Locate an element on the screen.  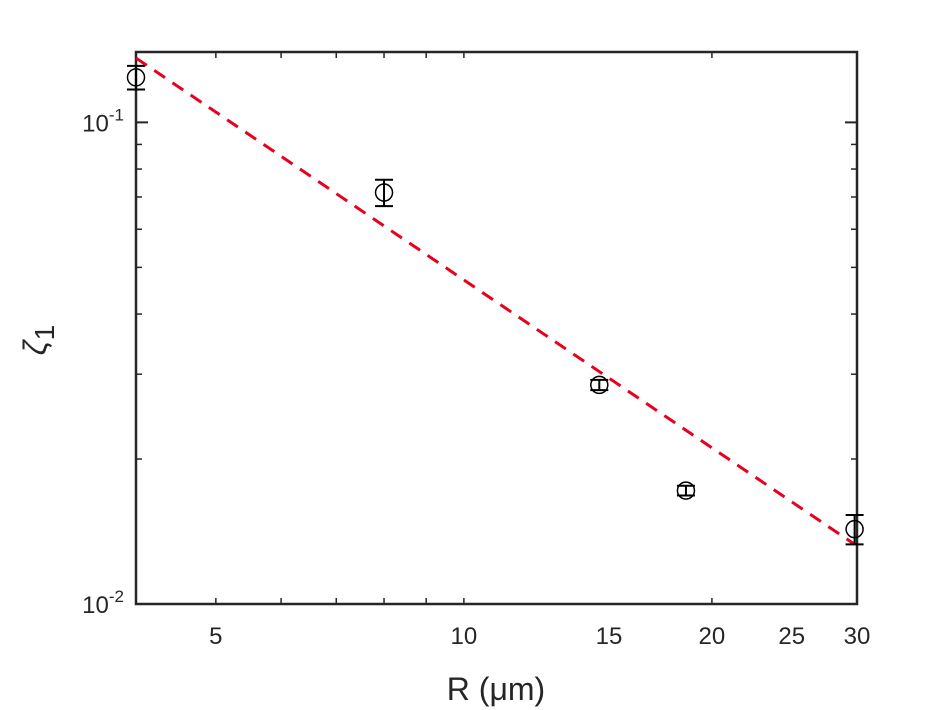
y-axis-label-symbol: ζ is located at coordinates (35, 346).